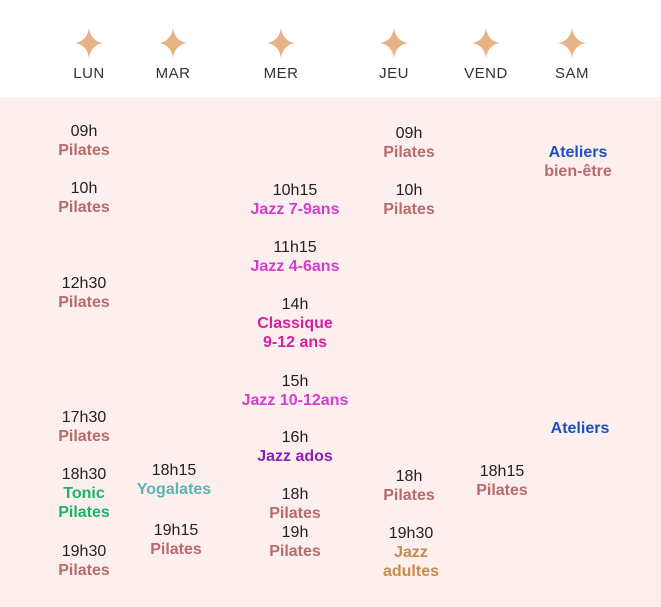 The height and width of the screenshot is (607, 661). I want to click on class-time: 19h15, so click(176, 530).